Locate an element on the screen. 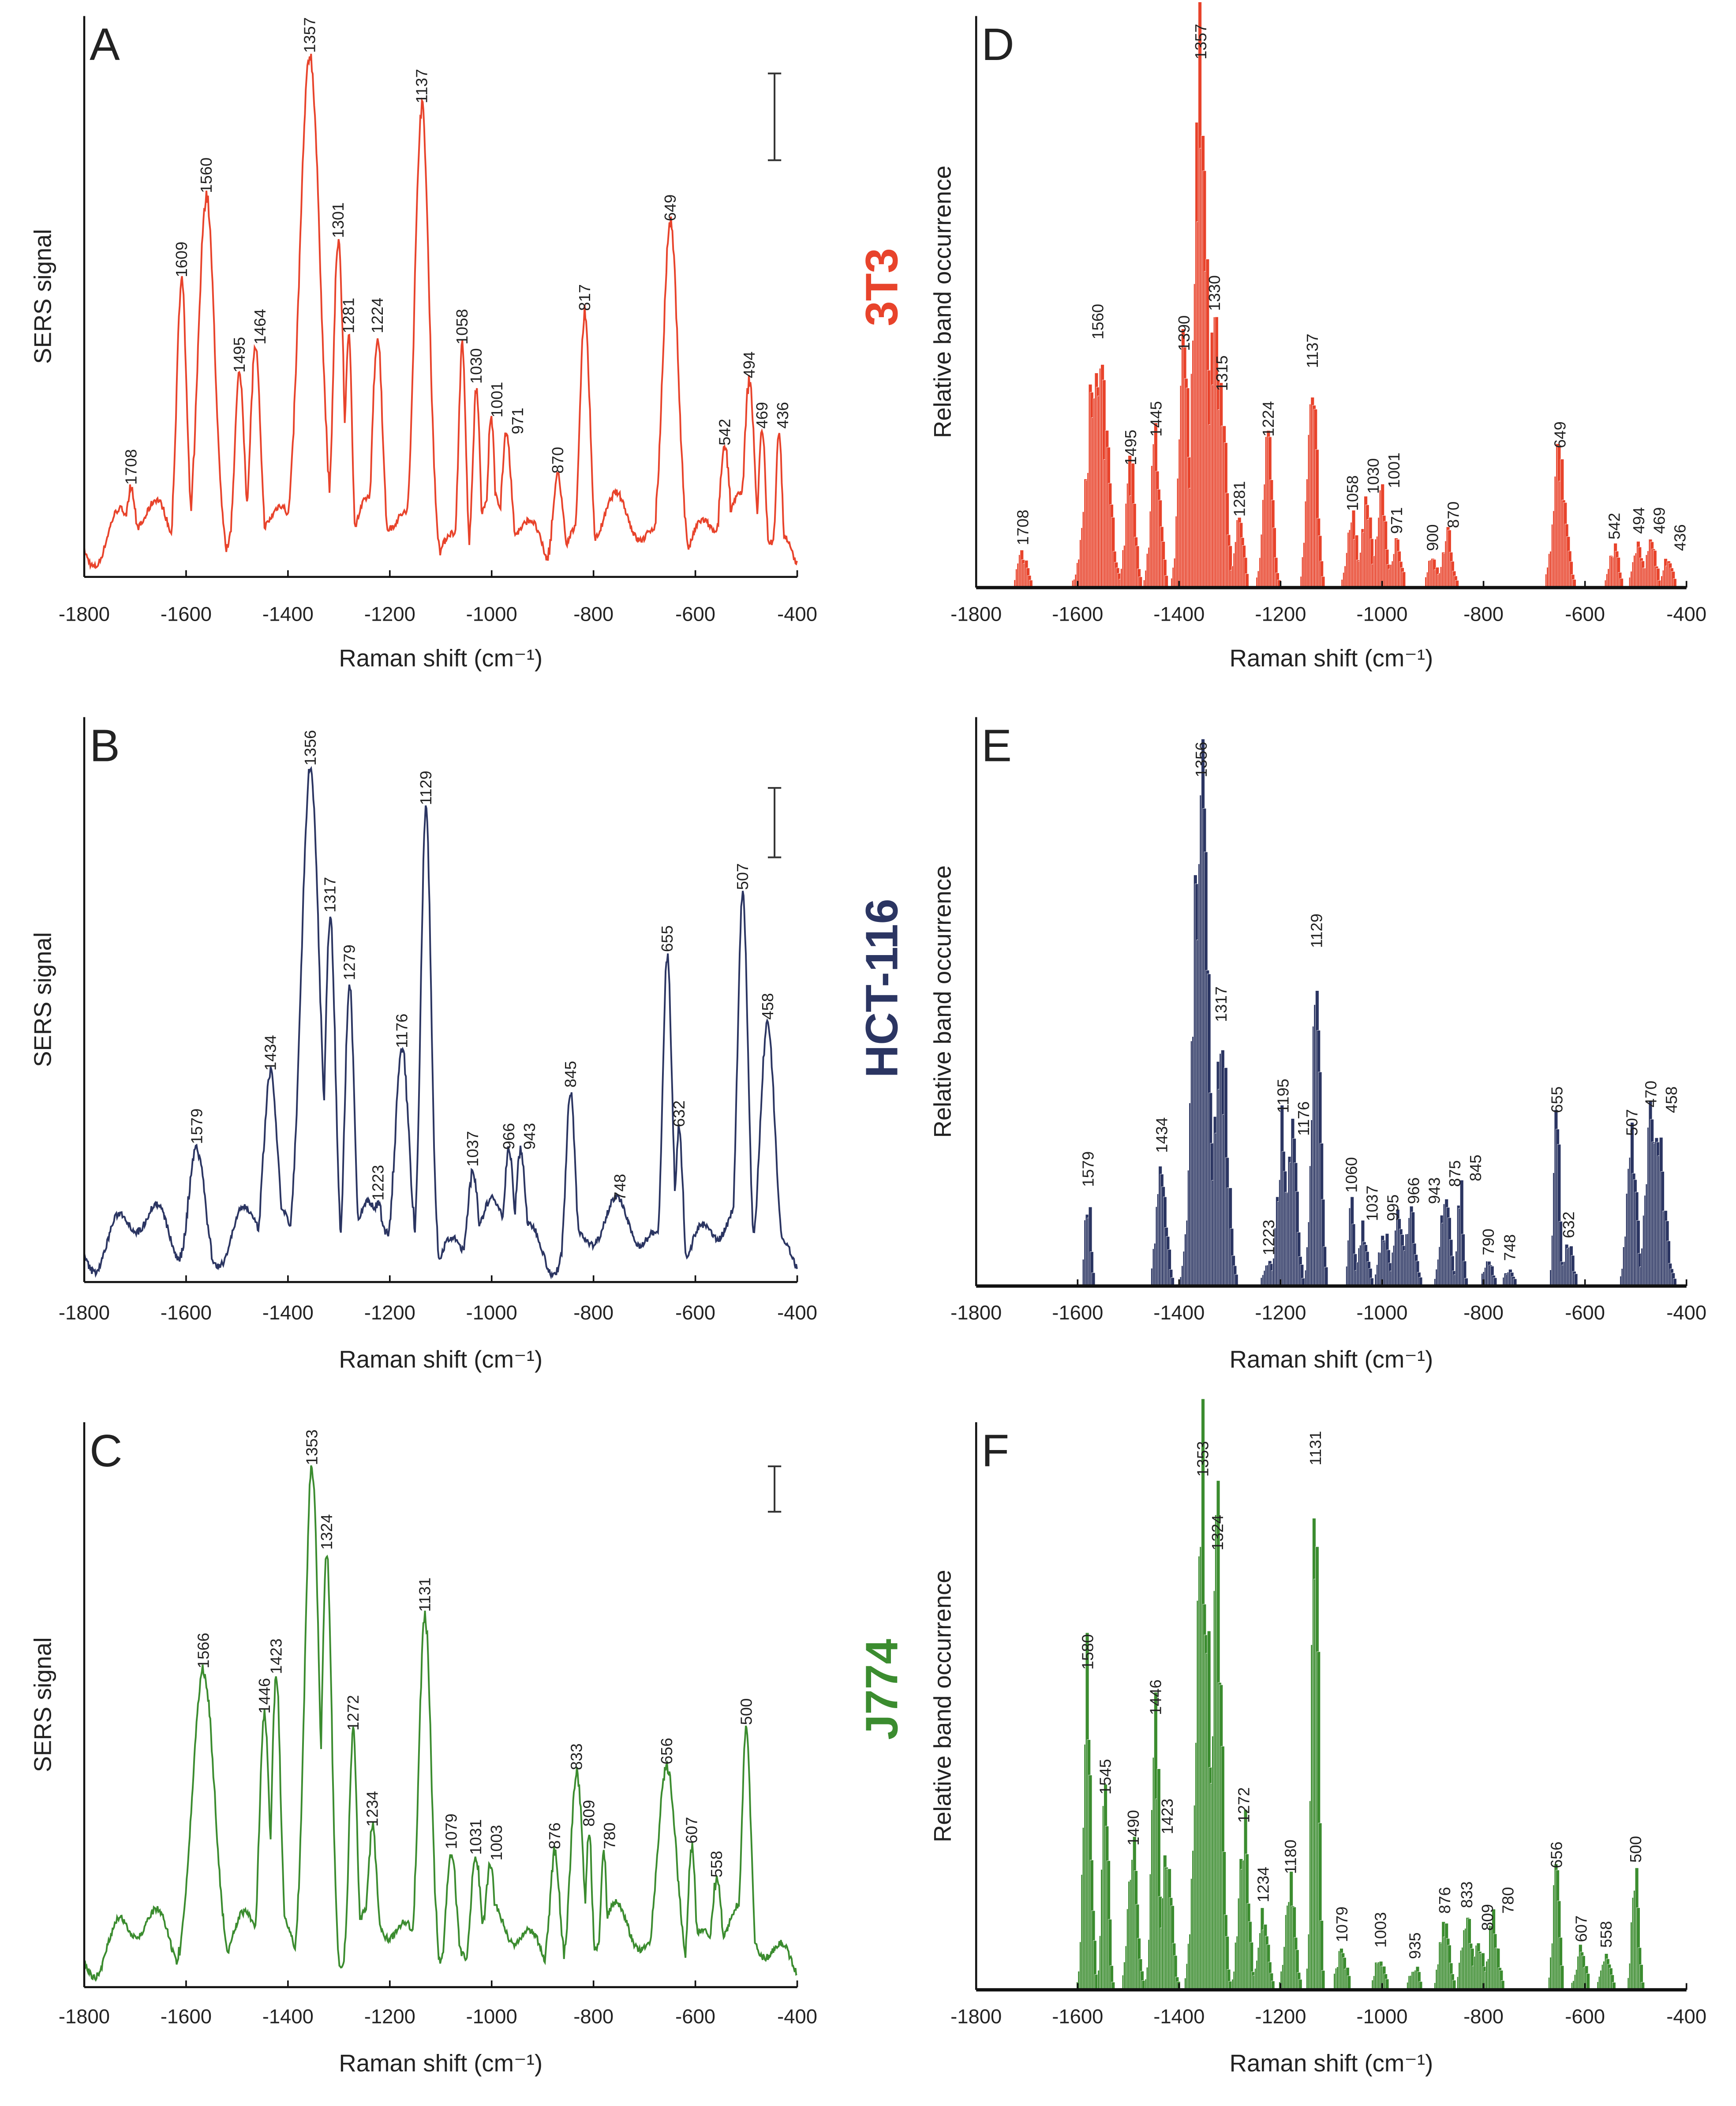  peak-label: 1434 is located at coordinates (271, 1053).